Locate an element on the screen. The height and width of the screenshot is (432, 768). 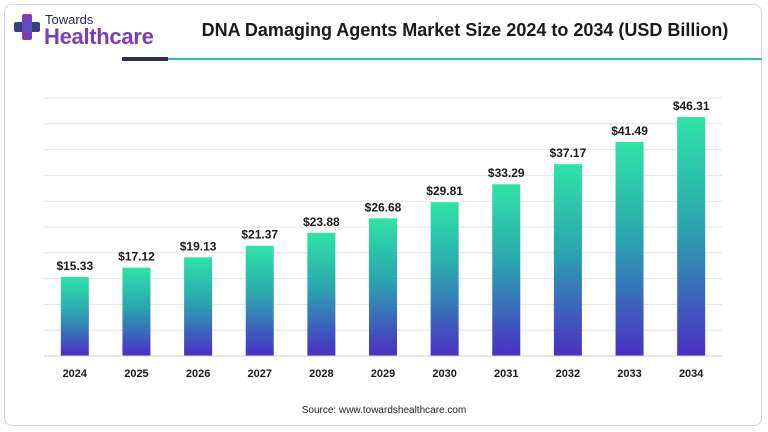
data-label-2034: $46.31 is located at coordinates (691, 106).